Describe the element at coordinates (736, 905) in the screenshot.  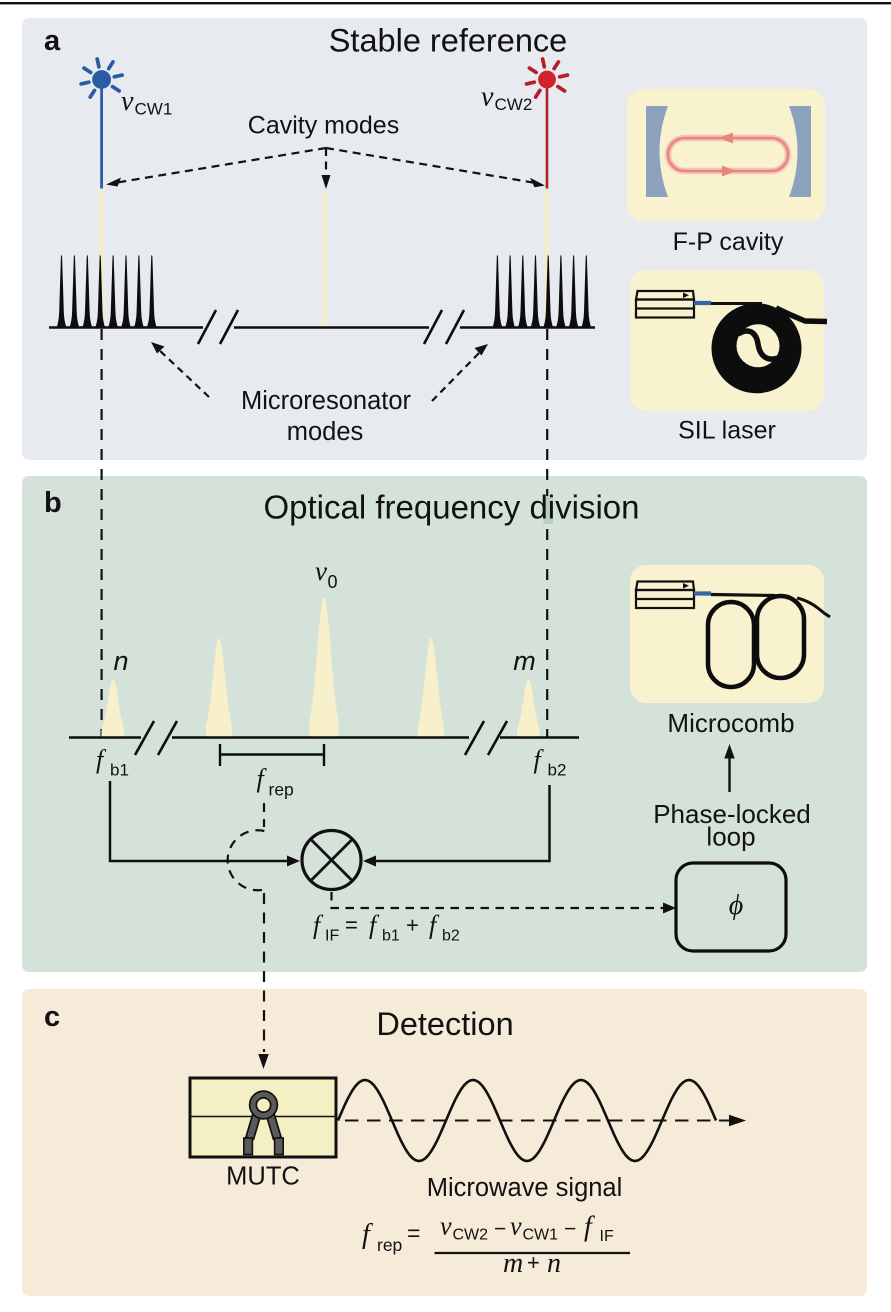
I see `svg-text: ϕ` at that location.